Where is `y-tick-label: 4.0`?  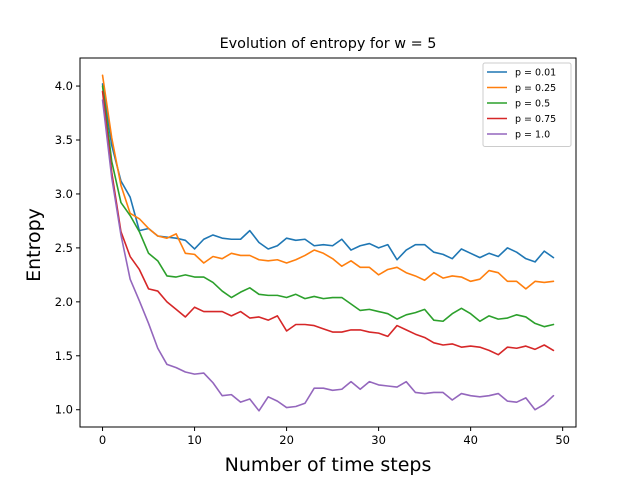
y-tick-label: 4.0 is located at coordinates (64, 86).